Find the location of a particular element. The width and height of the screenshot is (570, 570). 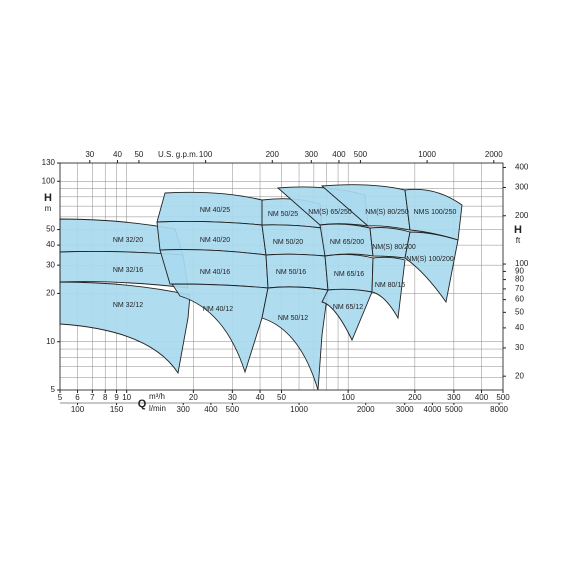

region-label: NM 32/16 is located at coordinates (128, 270).